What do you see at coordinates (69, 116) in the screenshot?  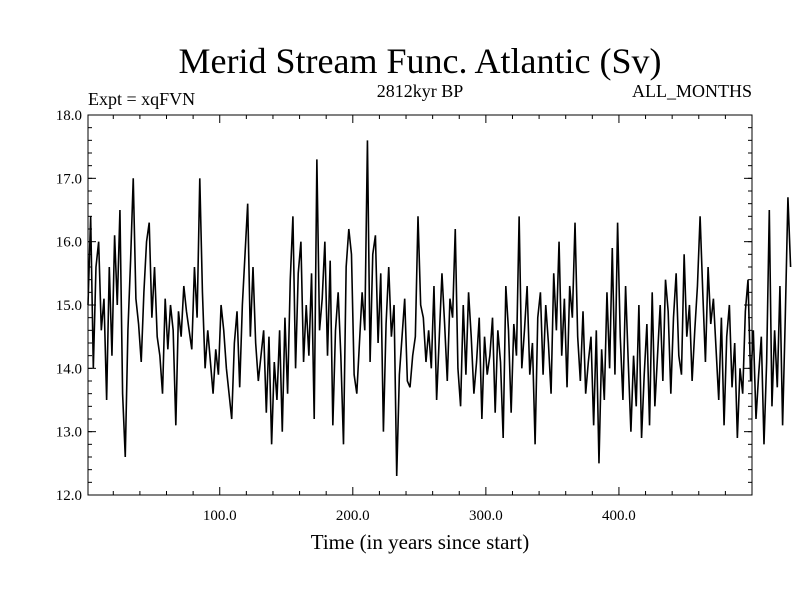 I see `y-tick-label: 18.0` at bounding box center [69, 116].